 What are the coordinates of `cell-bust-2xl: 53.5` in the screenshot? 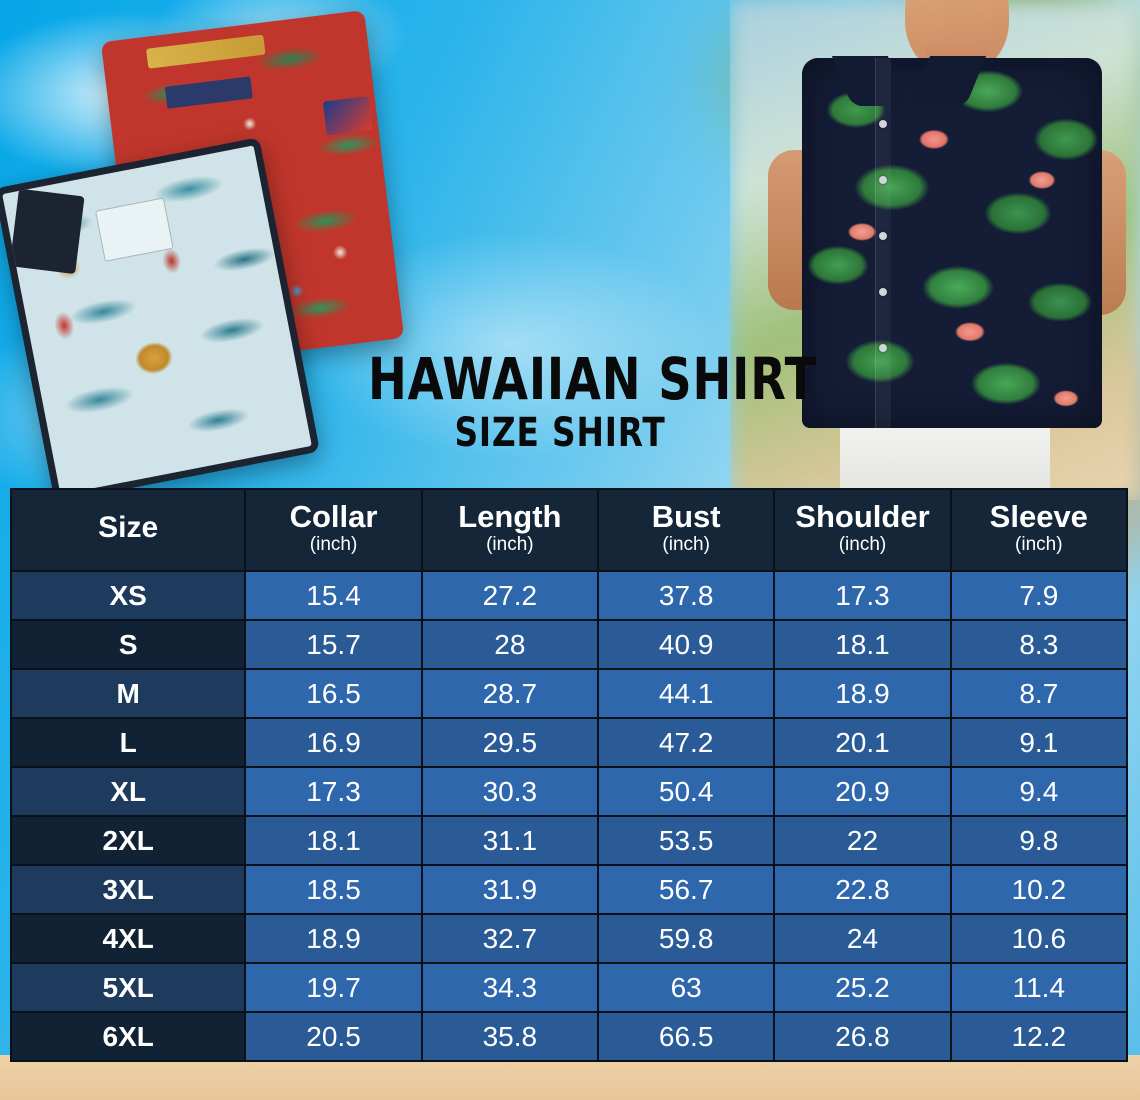 It's located at (686, 840).